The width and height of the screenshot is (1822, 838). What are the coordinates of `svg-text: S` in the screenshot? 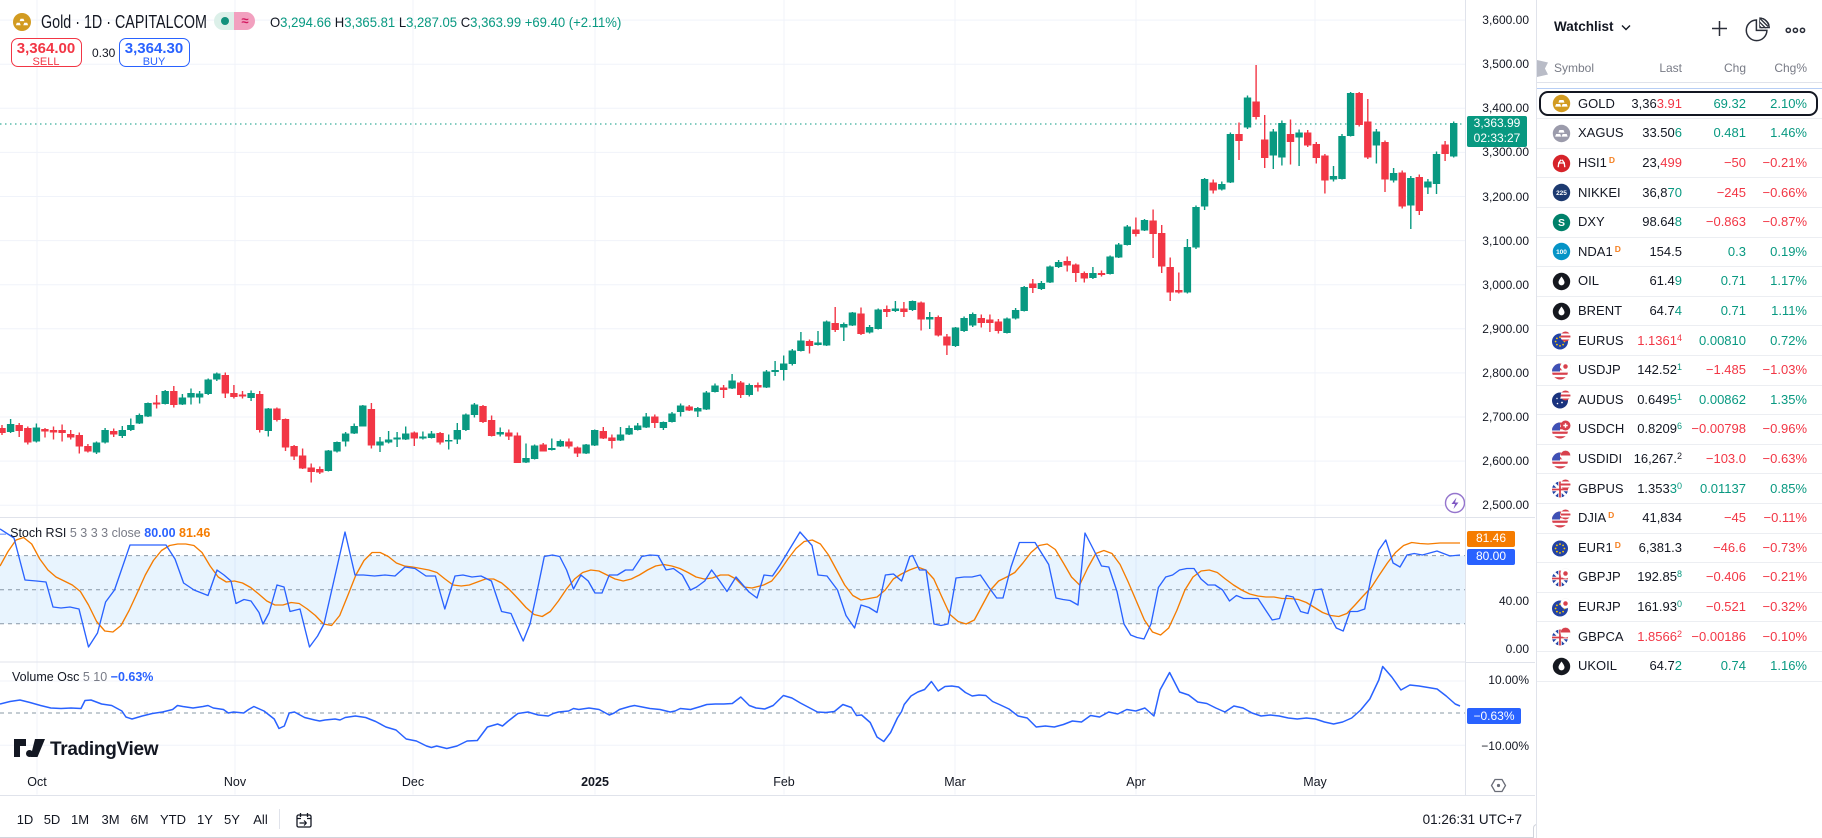 It's located at (1561, 223).